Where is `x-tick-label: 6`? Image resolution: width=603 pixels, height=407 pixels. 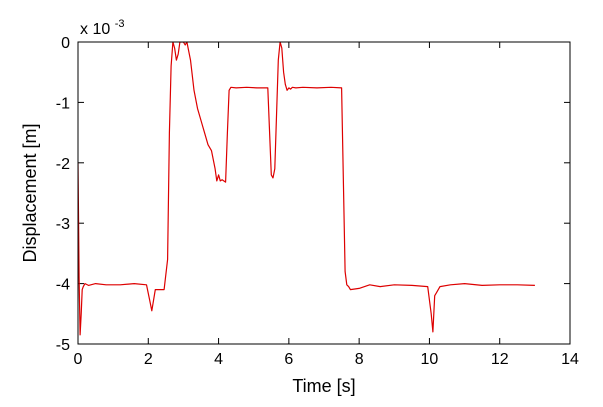
x-tick-label: 6 is located at coordinates (288, 359).